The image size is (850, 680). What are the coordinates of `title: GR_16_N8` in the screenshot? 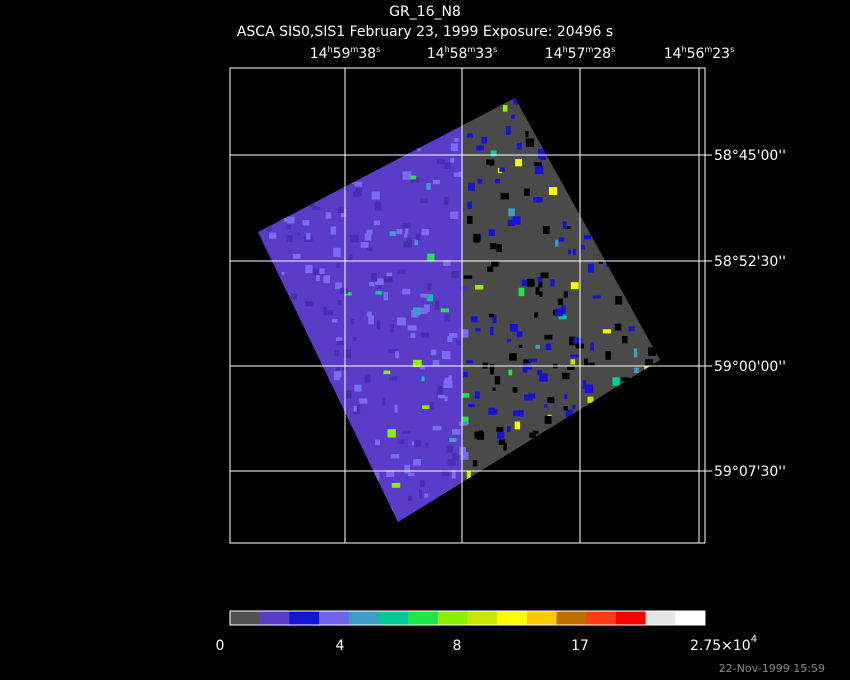 It's located at (425, 12).